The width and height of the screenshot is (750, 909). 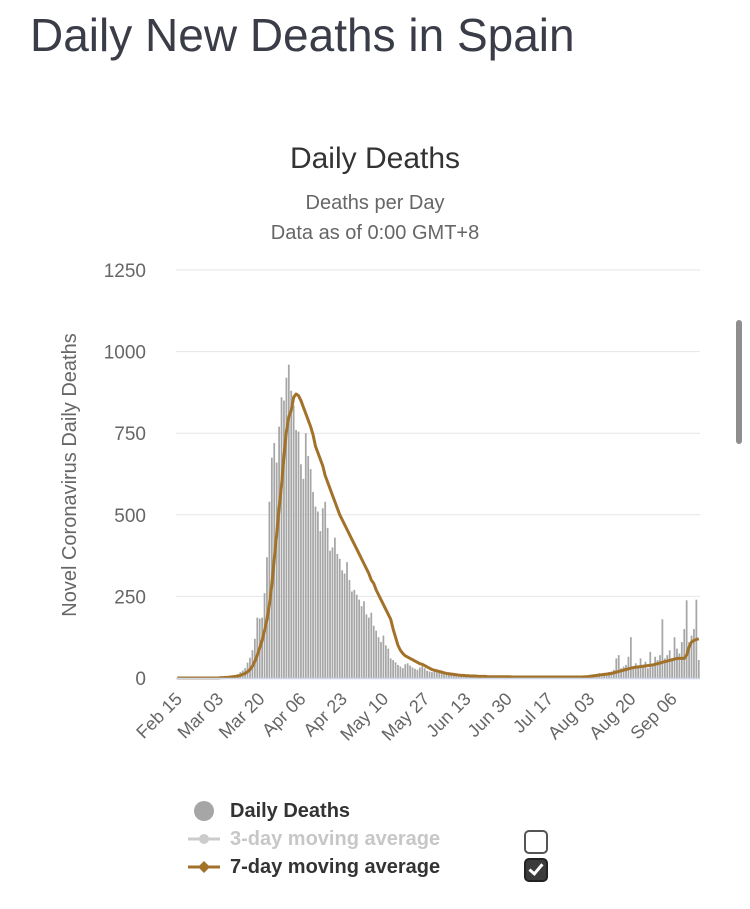 What do you see at coordinates (536, 870) in the screenshot?
I see `ma7-checkbox` at bounding box center [536, 870].